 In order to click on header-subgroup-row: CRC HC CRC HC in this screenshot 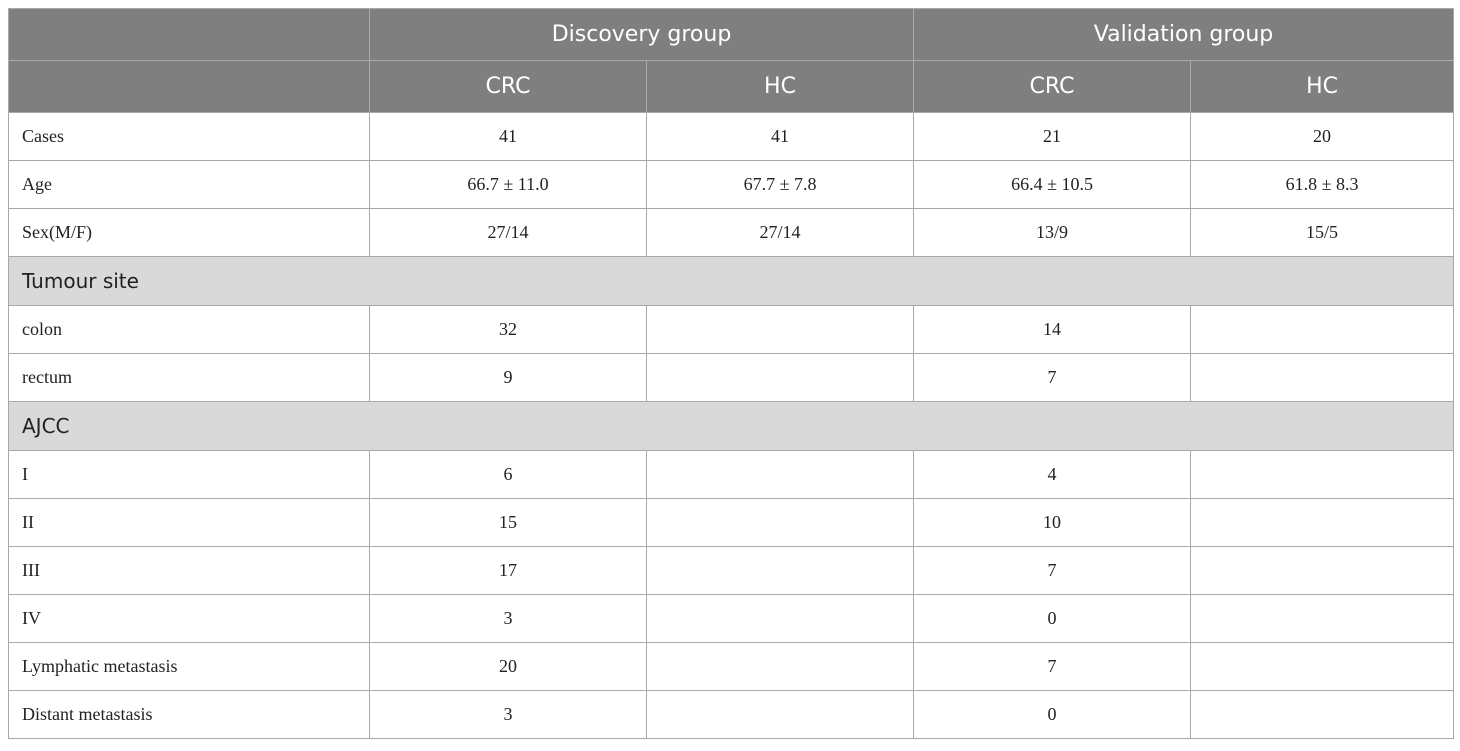, I will do `click(731, 86)`.